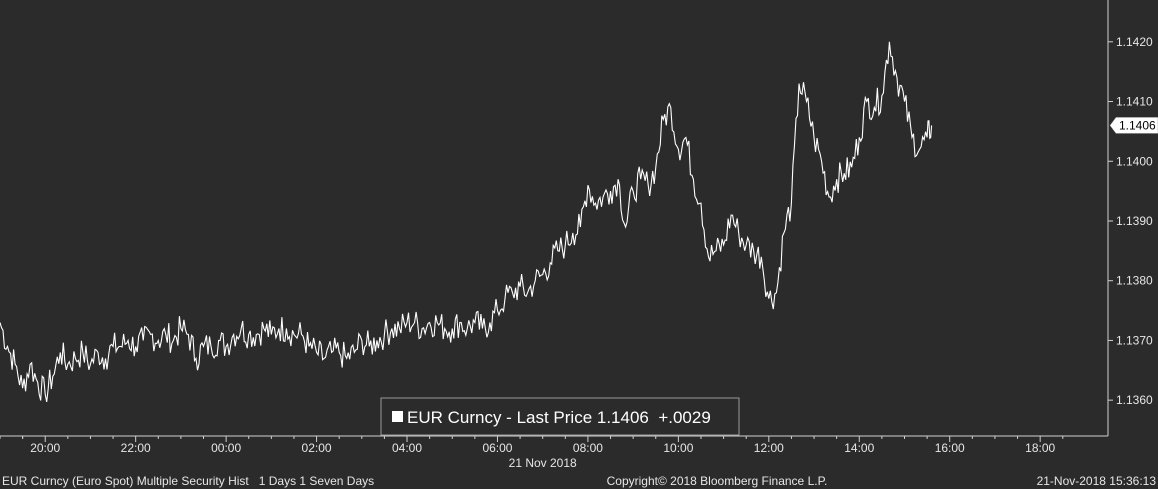 The width and height of the screenshot is (1158, 489). Describe the element at coordinates (678, 448) in the screenshot. I see `x-tick-label: 10:00` at that location.